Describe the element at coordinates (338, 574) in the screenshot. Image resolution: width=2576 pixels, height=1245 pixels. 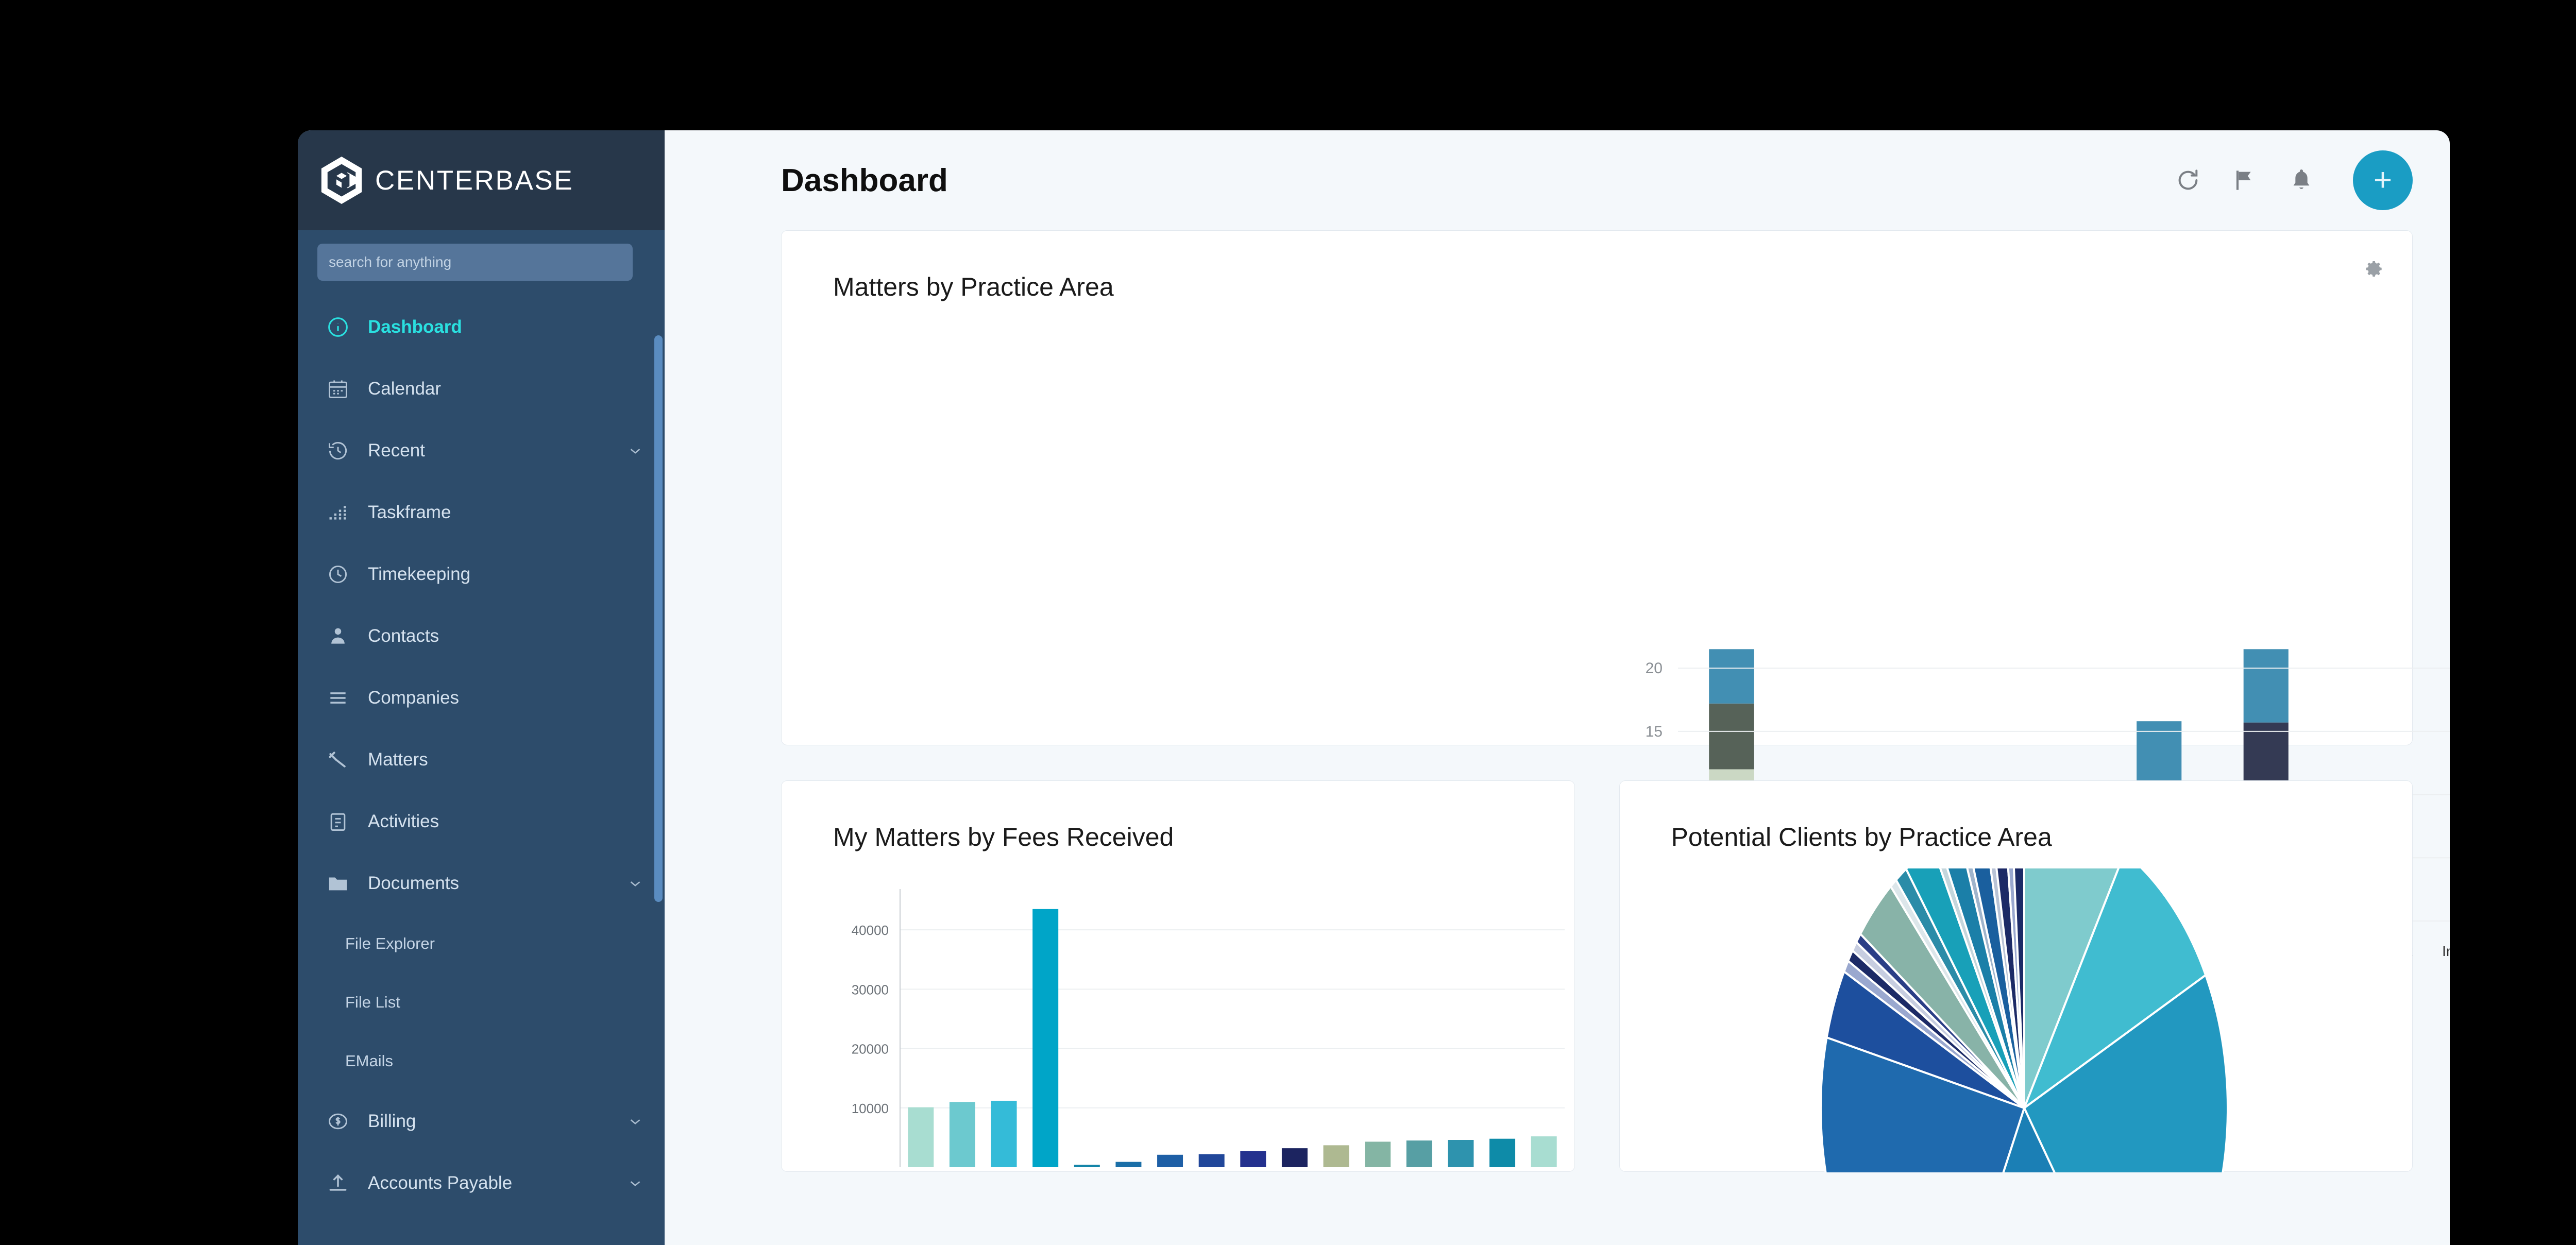
I see `clock-icon` at that location.